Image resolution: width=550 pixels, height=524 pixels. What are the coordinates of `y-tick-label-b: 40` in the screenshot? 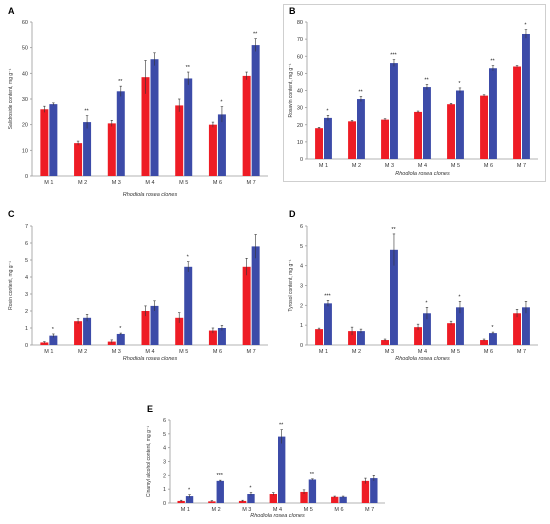 It's located at (300, 92).